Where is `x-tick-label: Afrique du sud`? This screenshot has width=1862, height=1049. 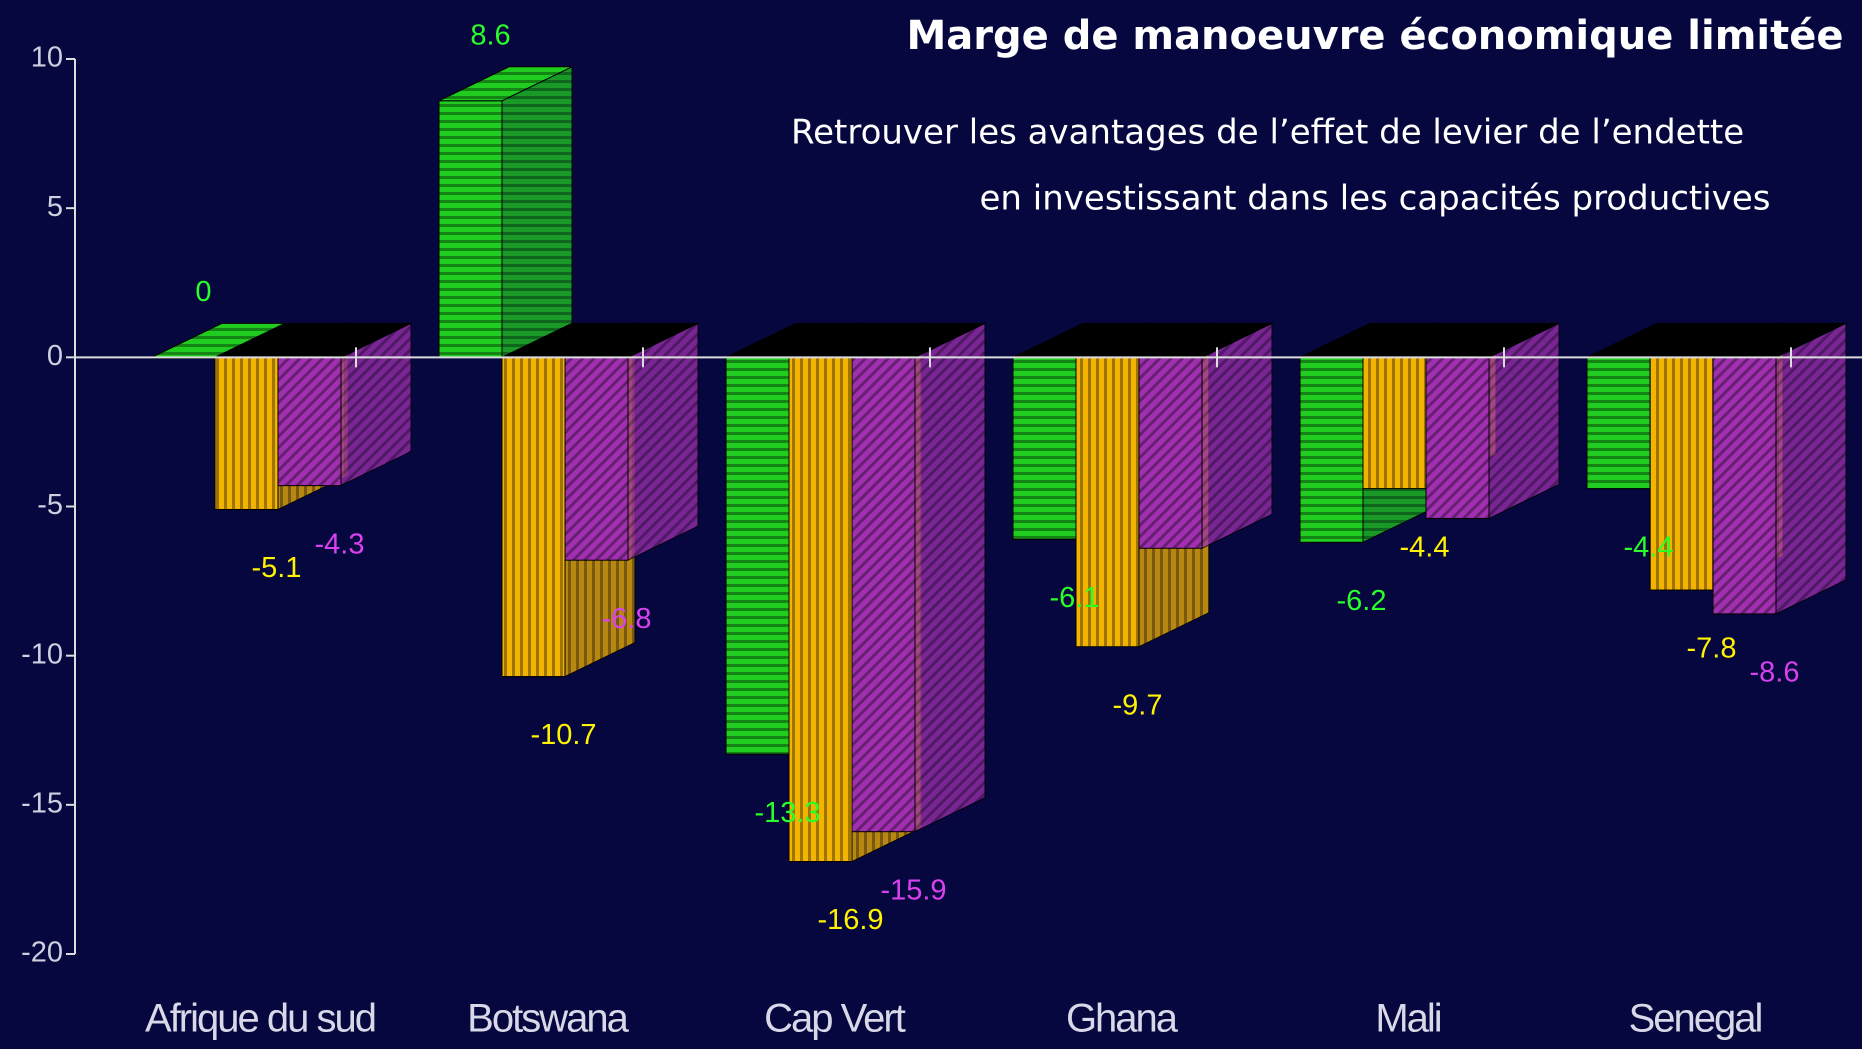 x-tick-label: Afrique du sud is located at coordinates (260, 1019).